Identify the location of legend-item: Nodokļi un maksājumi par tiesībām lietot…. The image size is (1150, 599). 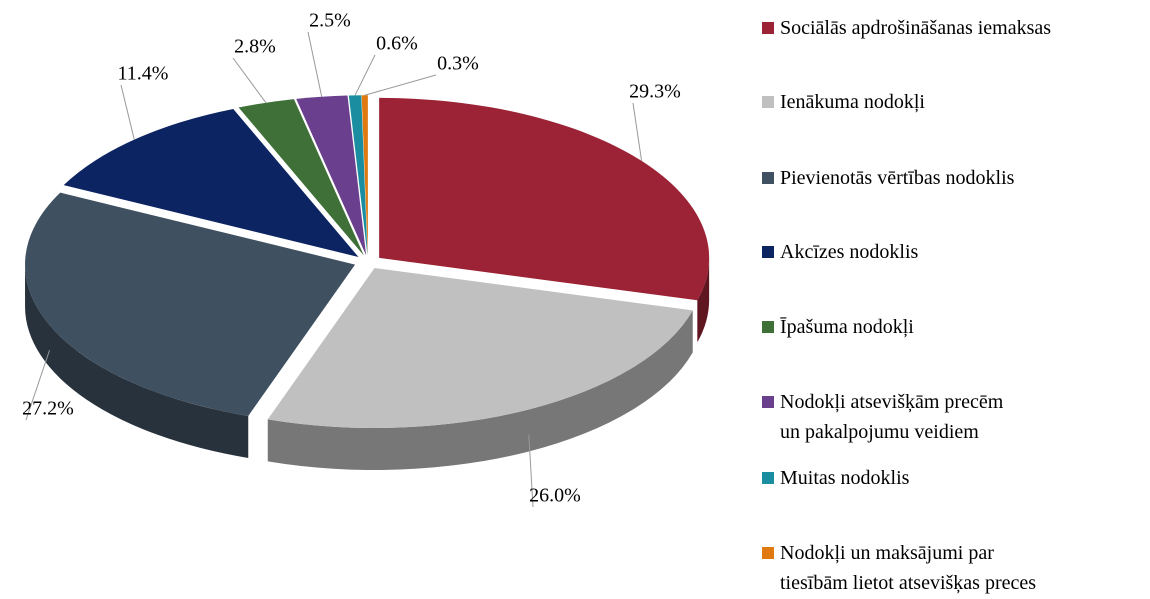
(899, 568).